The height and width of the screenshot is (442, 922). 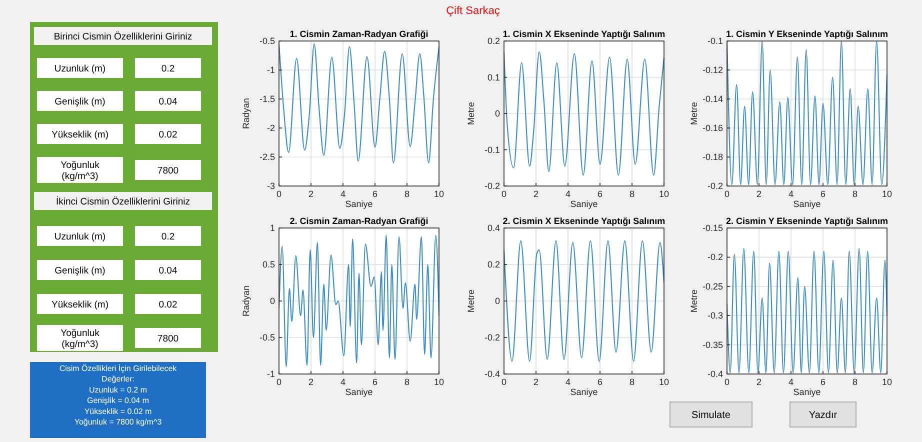 What do you see at coordinates (584, 221) in the screenshot?
I see `chart-title: 2. Cismin X Ekseninde Yaptığı Salınım` at bounding box center [584, 221].